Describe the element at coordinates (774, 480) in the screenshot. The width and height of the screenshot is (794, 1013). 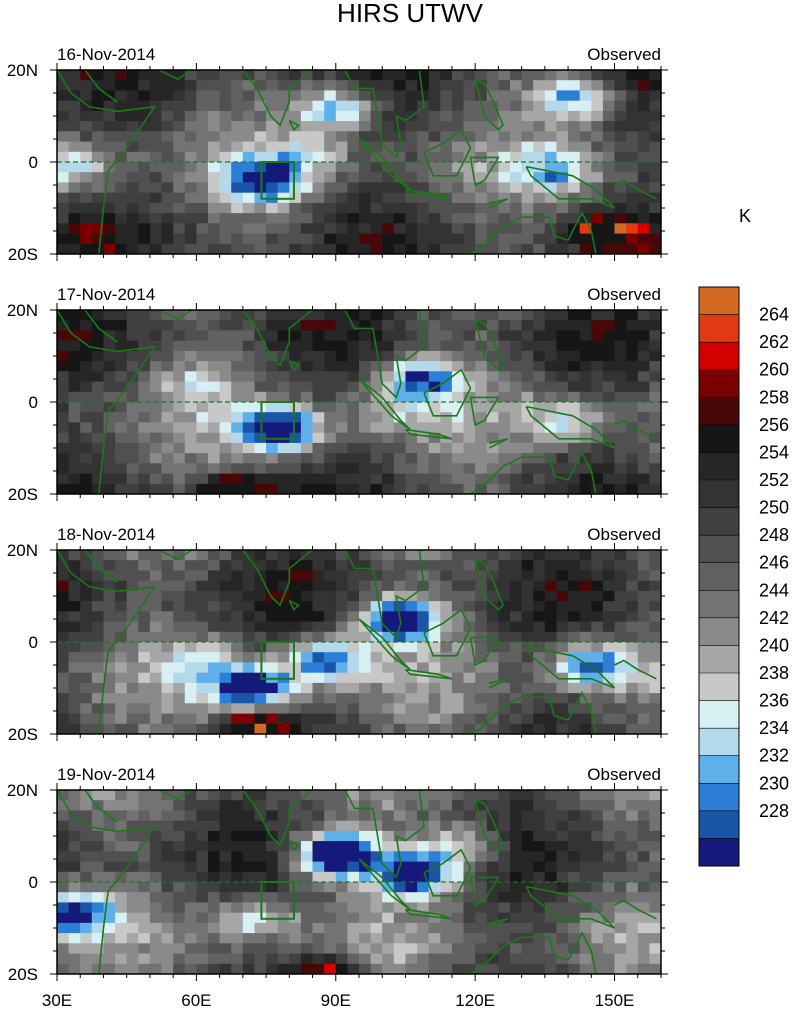
I see `colorbar-label: 252` at that location.